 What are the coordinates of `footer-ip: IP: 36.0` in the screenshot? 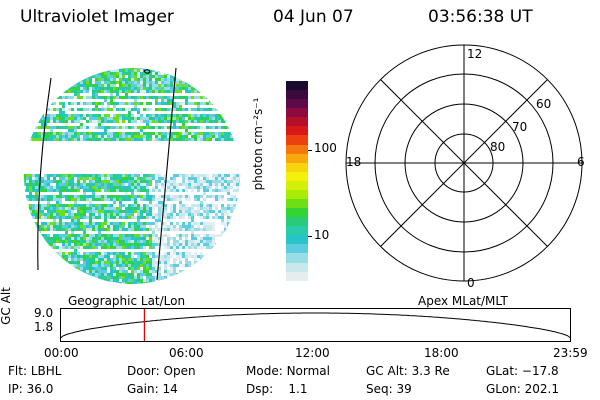 It's located at (31, 389).